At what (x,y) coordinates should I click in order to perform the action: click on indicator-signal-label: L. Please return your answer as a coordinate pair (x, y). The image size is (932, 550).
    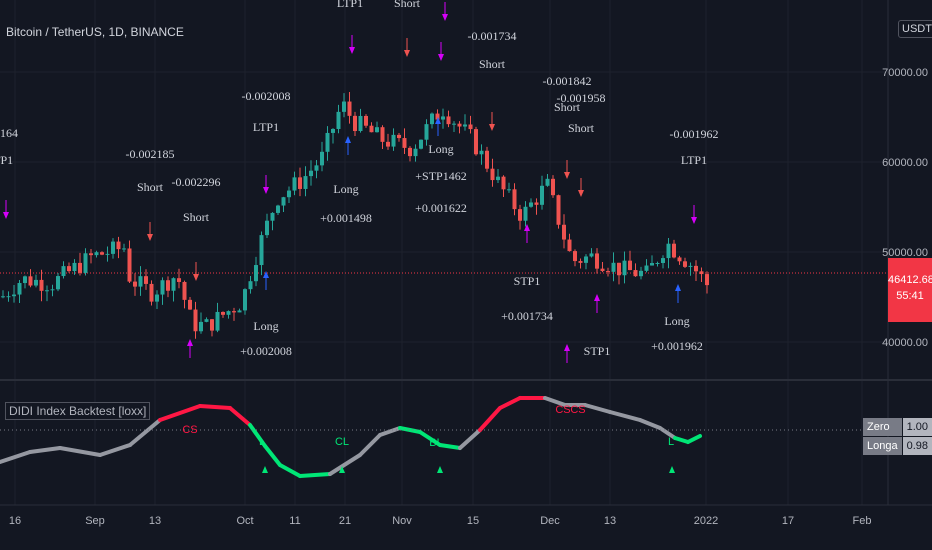
    Looking at the image, I should click on (671, 442).